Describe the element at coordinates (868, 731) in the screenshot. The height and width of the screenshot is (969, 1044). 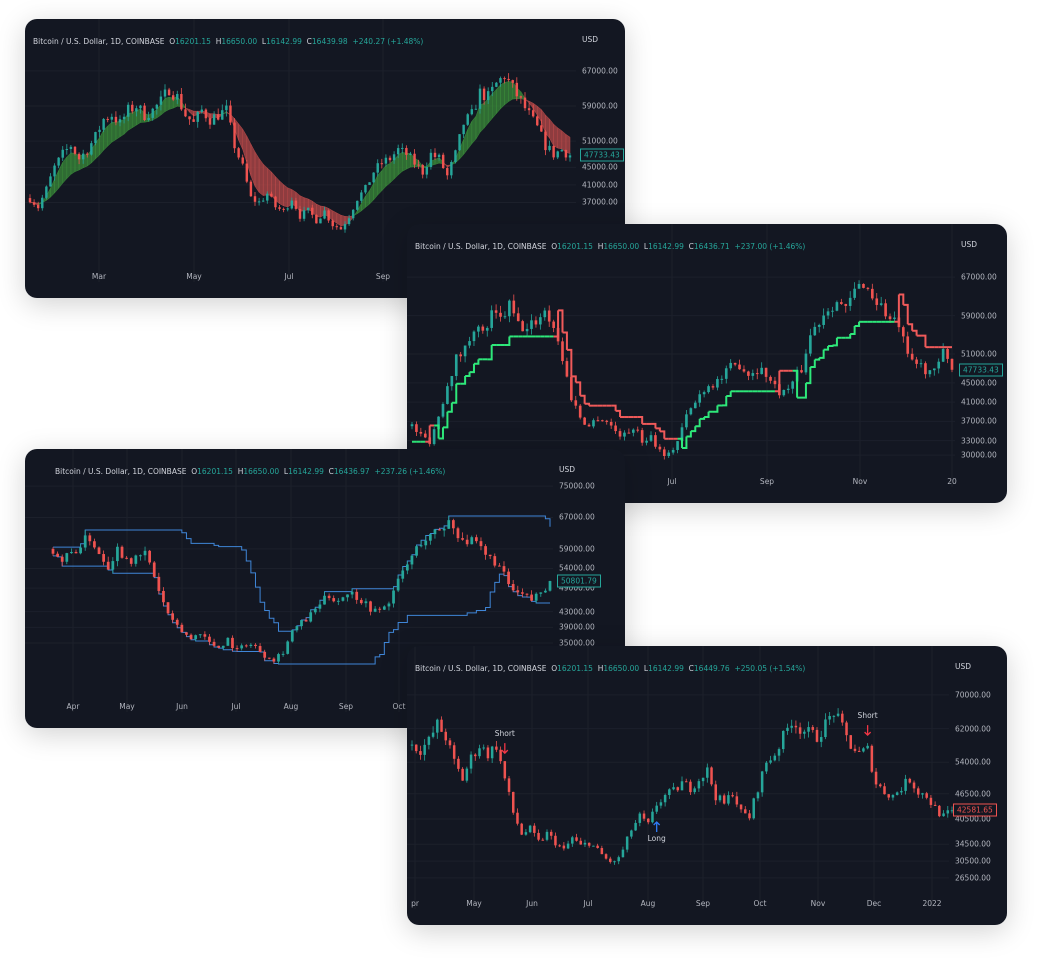
I see `short-arrow-icon` at that location.